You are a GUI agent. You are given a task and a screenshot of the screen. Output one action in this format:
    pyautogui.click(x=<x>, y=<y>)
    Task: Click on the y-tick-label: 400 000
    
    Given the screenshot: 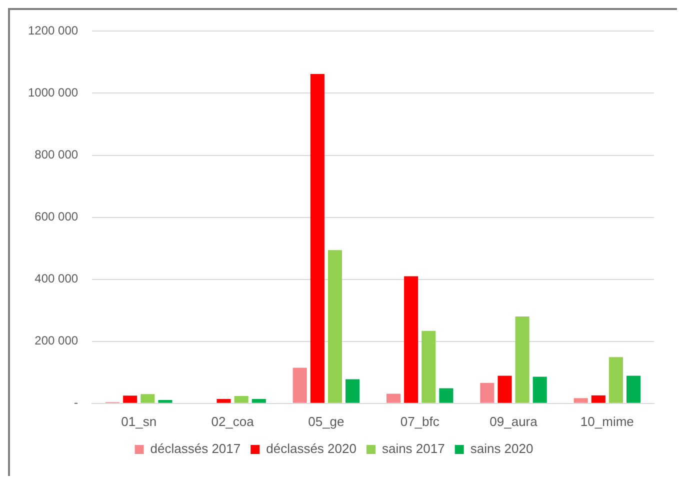 What is the action you would take?
    pyautogui.click(x=56, y=279)
    